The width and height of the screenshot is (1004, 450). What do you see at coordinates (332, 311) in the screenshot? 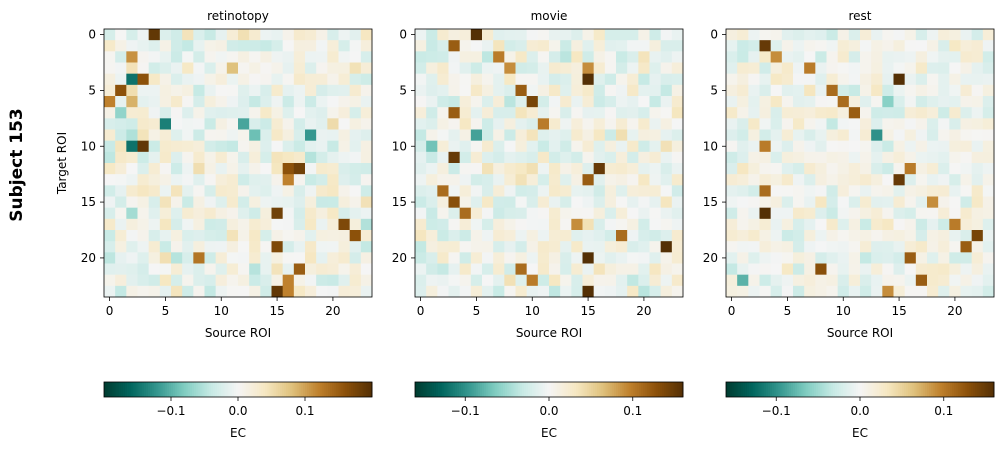
I see `x-tick-label: 20` at bounding box center [332, 311].